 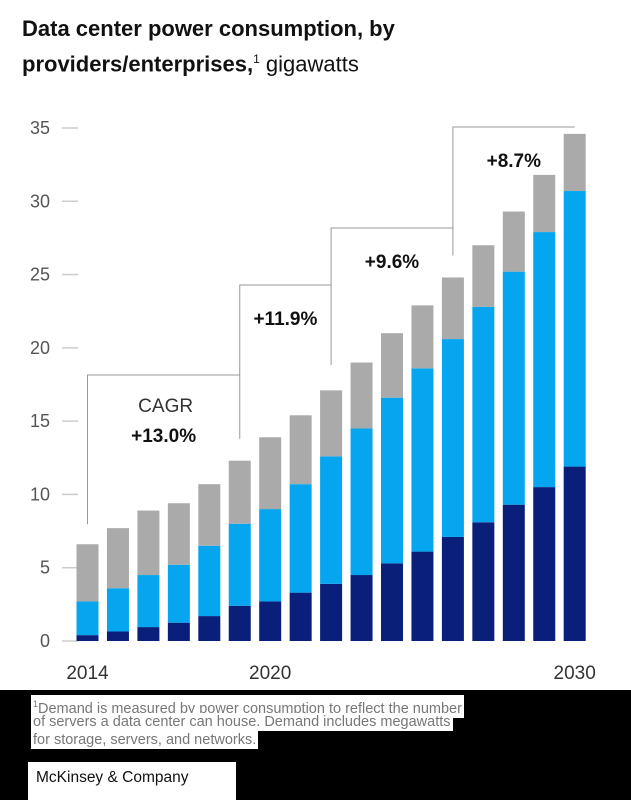 What do you see at coordinates (40, 201) in the screenshot?
I see `y-tick-label: 30` at bounding box center [40, 201].